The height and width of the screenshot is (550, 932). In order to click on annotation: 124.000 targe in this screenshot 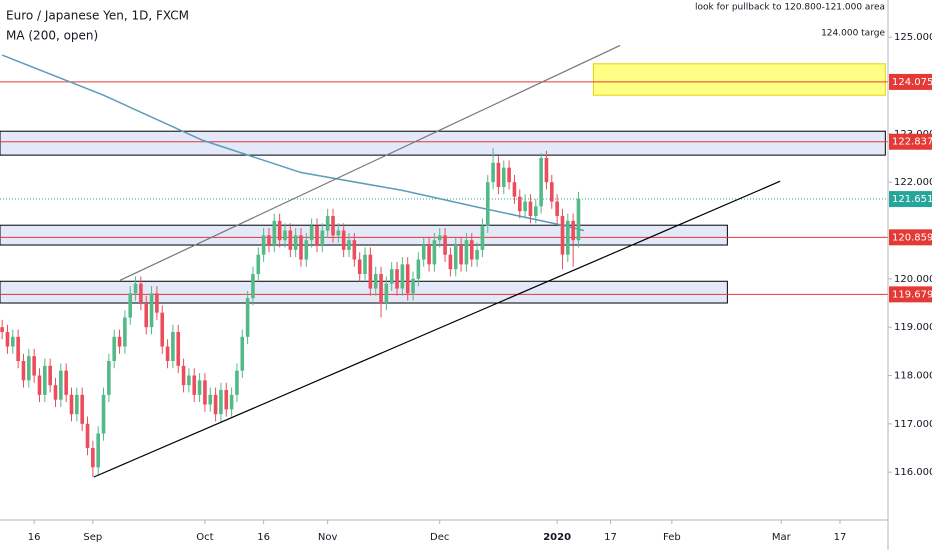, I will do `click(853, 34)`.